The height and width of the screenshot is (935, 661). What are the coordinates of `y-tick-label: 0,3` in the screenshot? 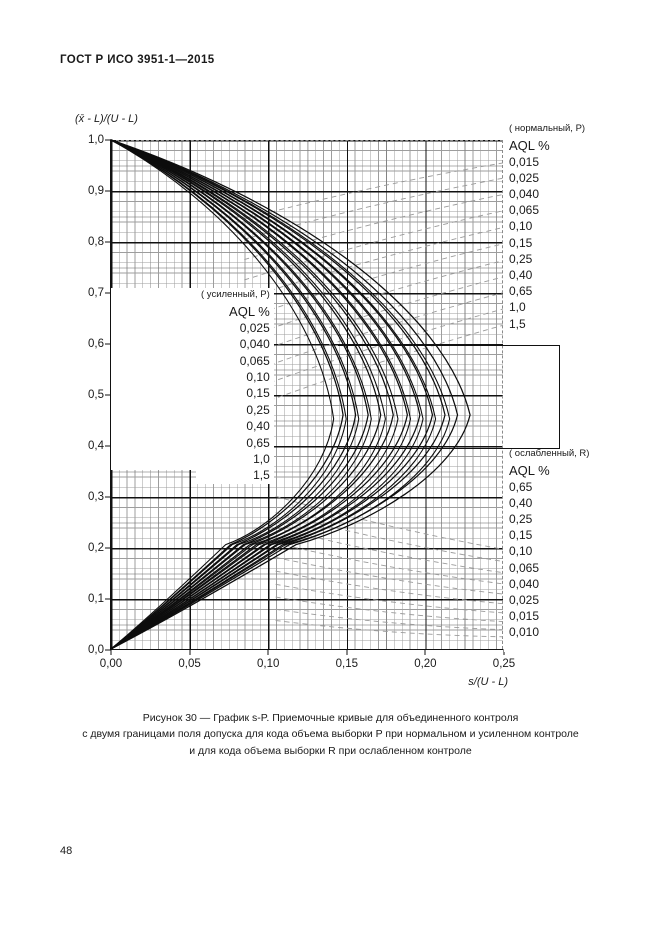 It's located at (96, 497).